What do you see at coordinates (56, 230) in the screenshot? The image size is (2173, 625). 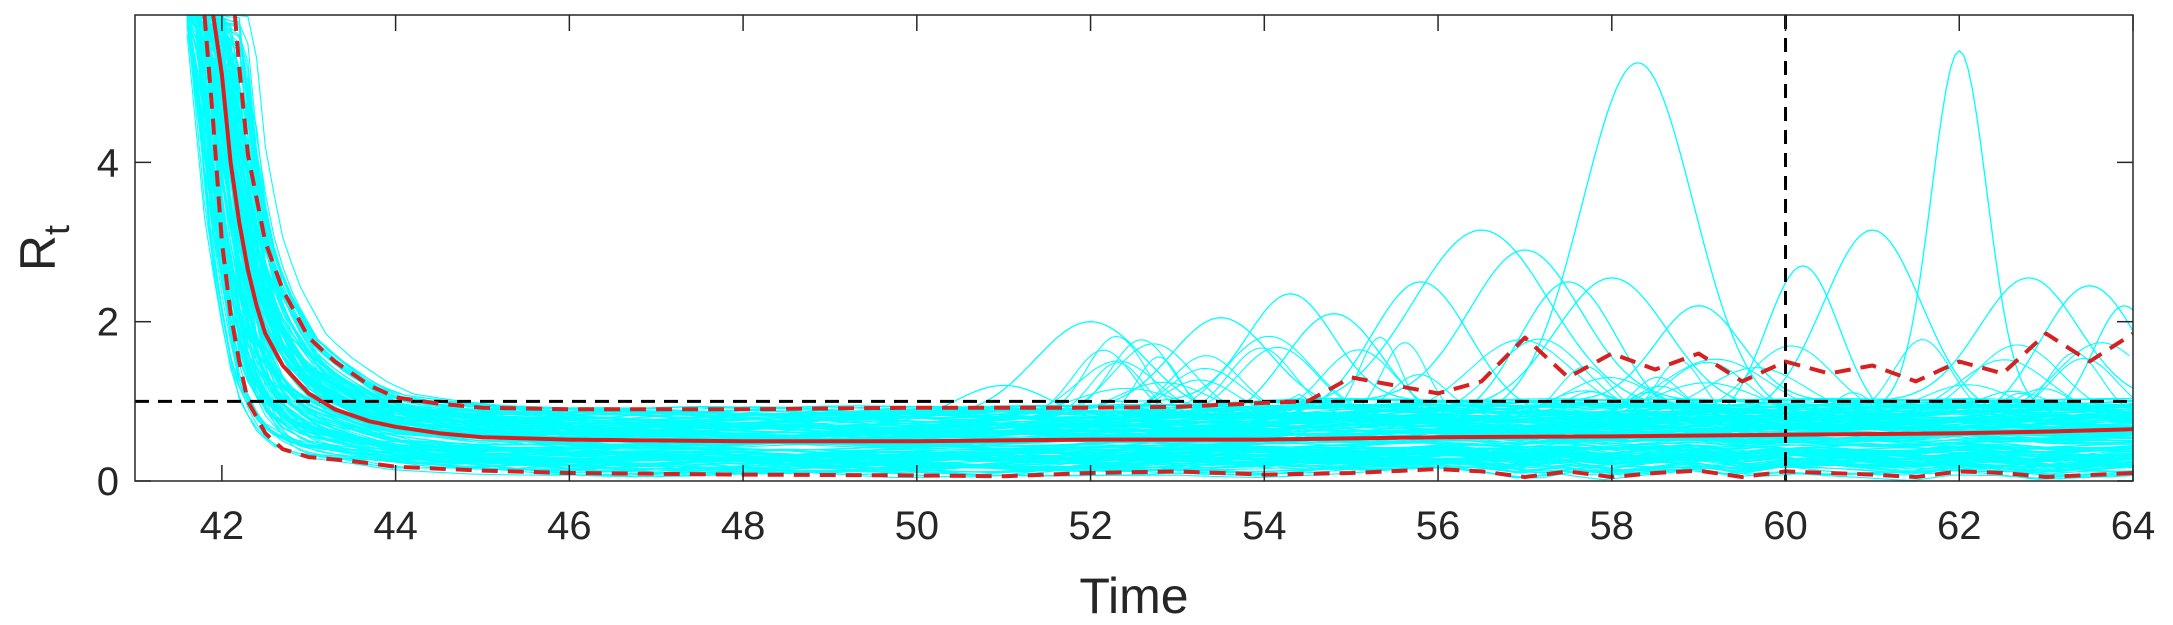 I see `y-axis-label-subscript: t` at bounding box center [56, 230].